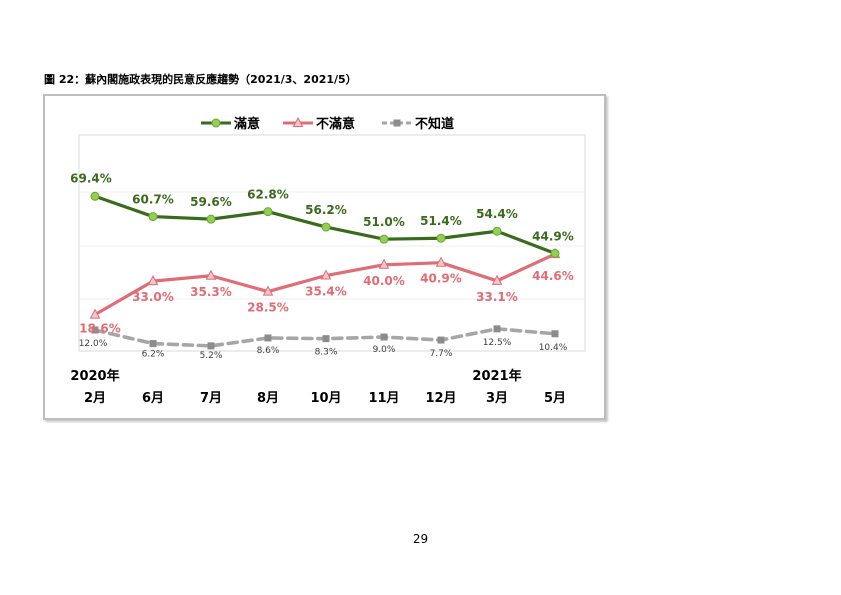  I want to click on data-label-unknown: 5.2%, so click(211, 356).